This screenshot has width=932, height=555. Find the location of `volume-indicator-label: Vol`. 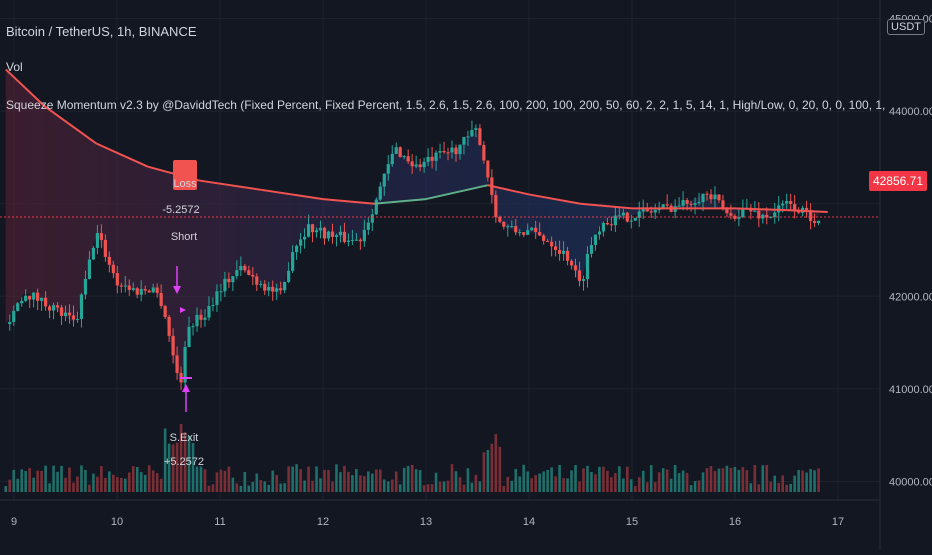

volume-indicator-label: Vol is located at coordinates (14, 67).